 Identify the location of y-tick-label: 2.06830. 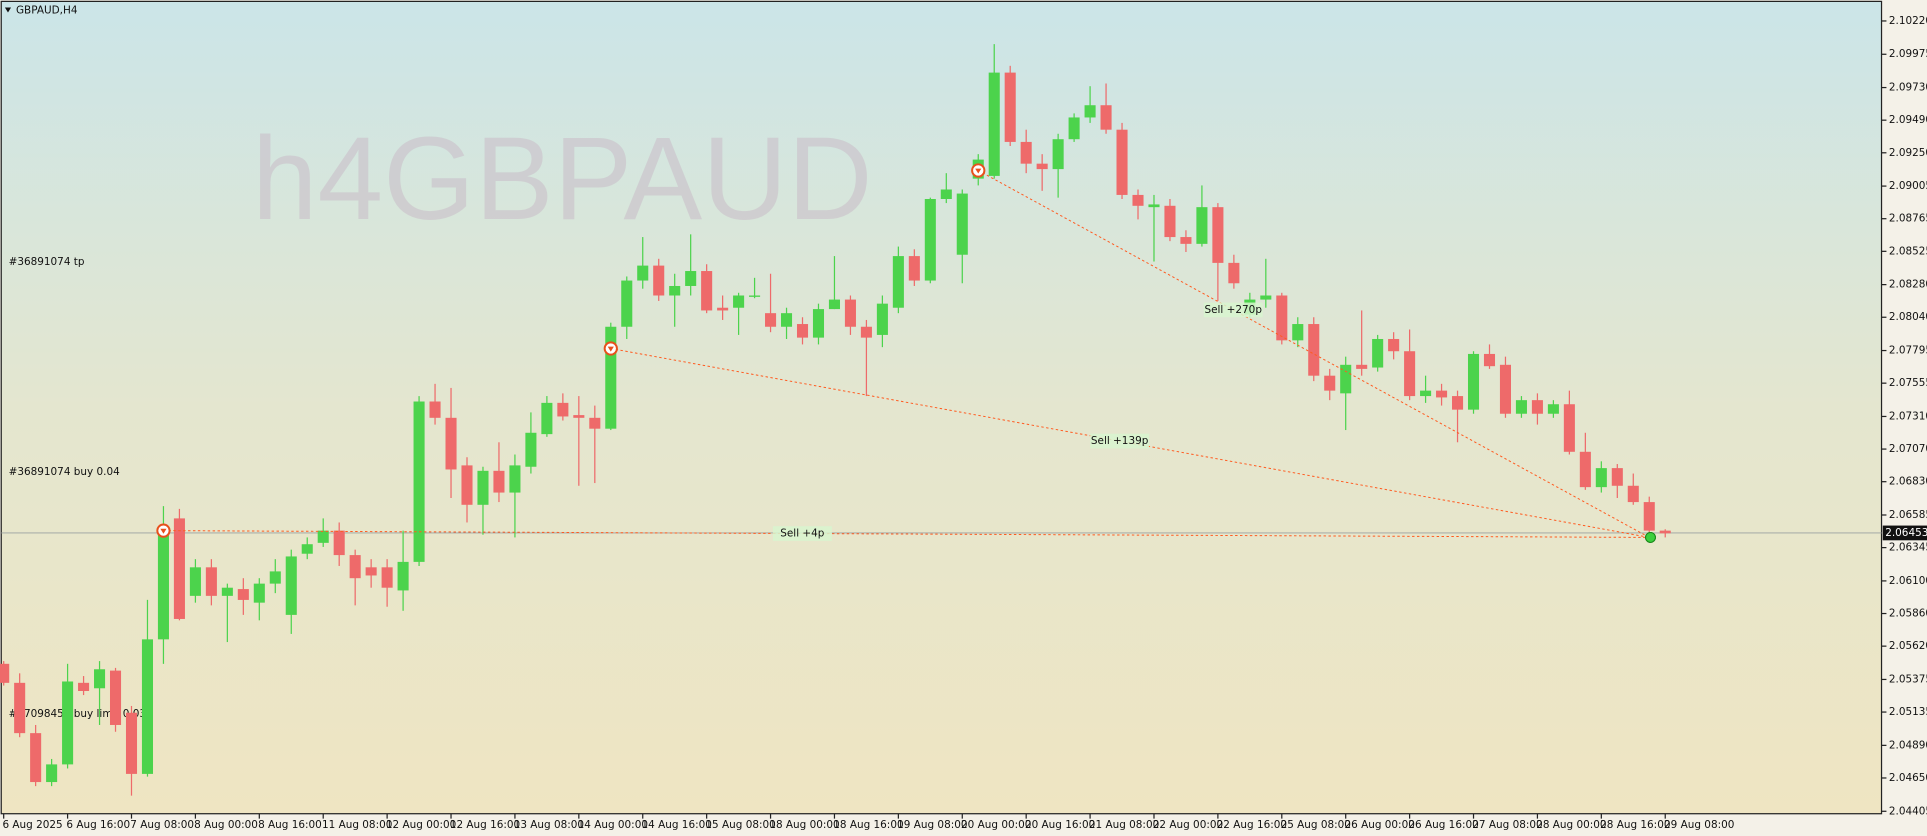
(1908, 482).